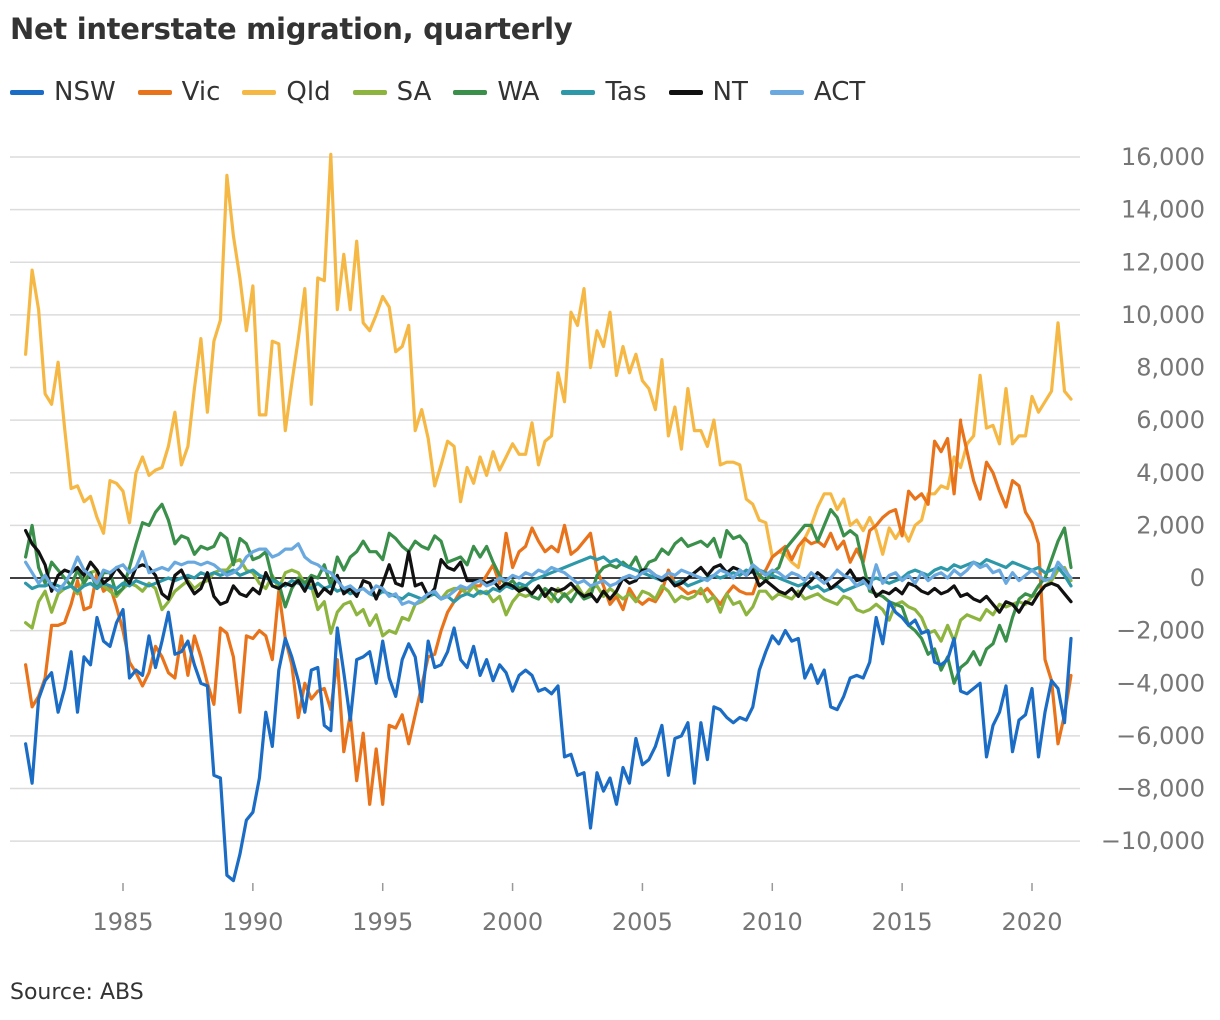 The image size is (1220, 1020). What do you see at coordinates (77, 992) in the screenshot?
I see `source-note: Source: ABS` at bounding box center [77, 992].